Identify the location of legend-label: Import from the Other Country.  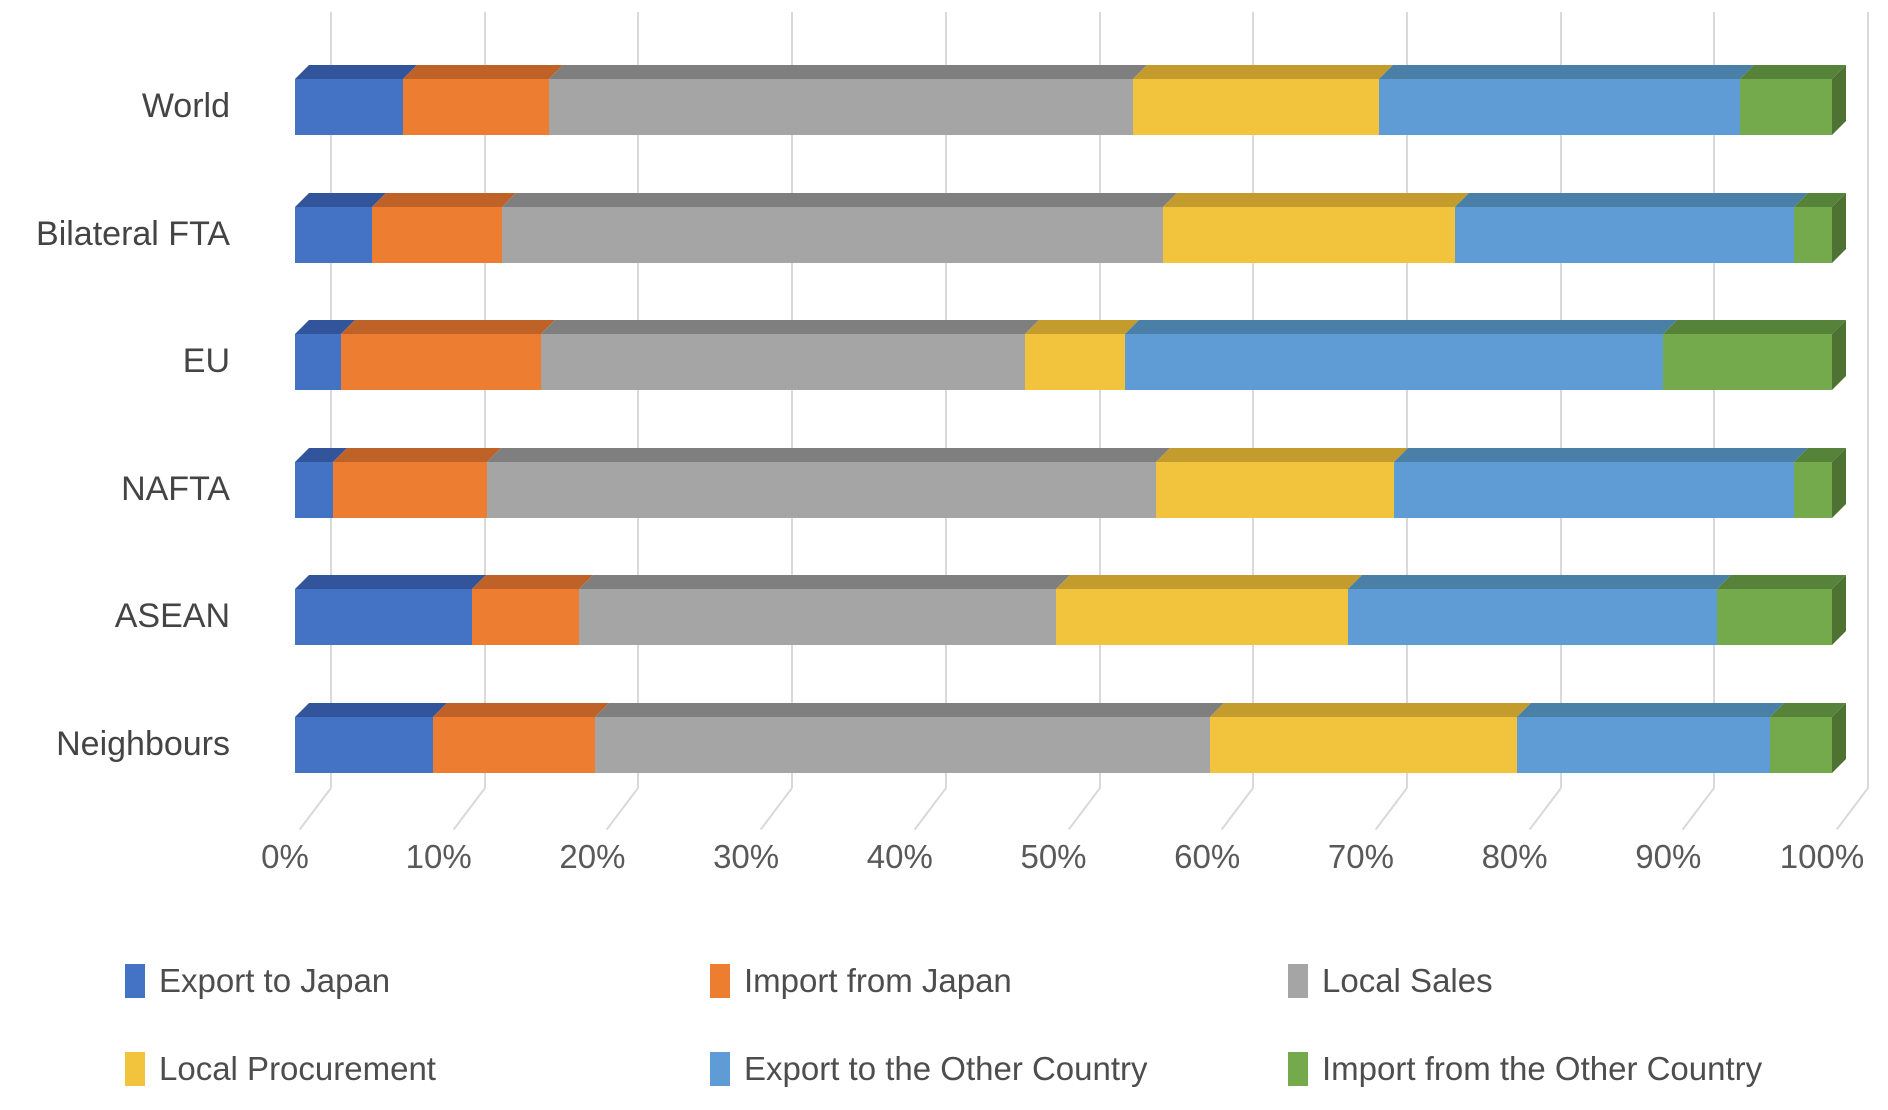
(1542, 1068).